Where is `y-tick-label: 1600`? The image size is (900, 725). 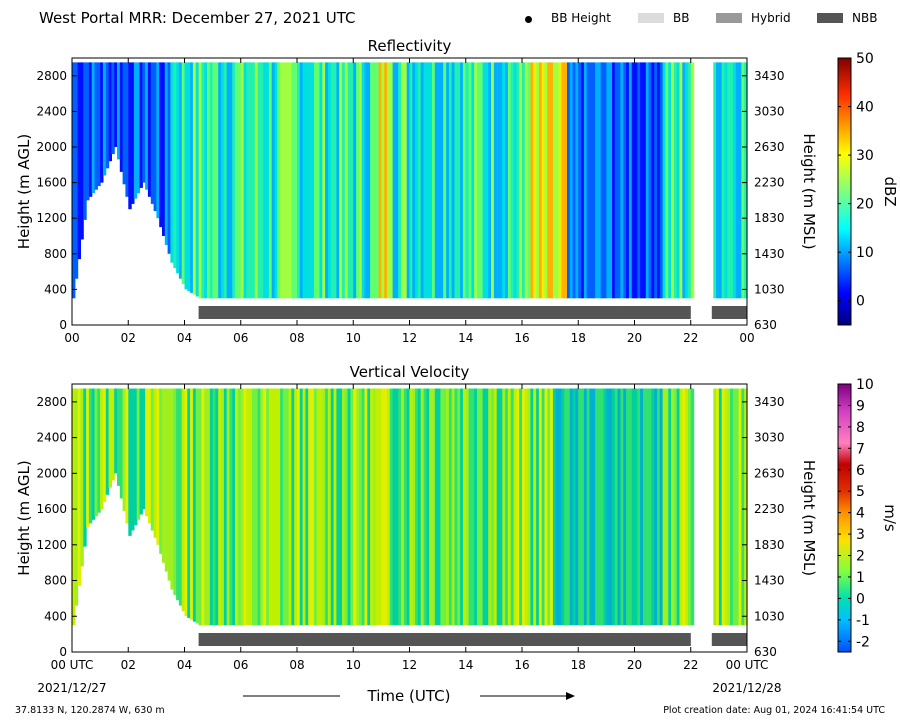
y-tick-label: 1600 is located at coordinates (51, 183).